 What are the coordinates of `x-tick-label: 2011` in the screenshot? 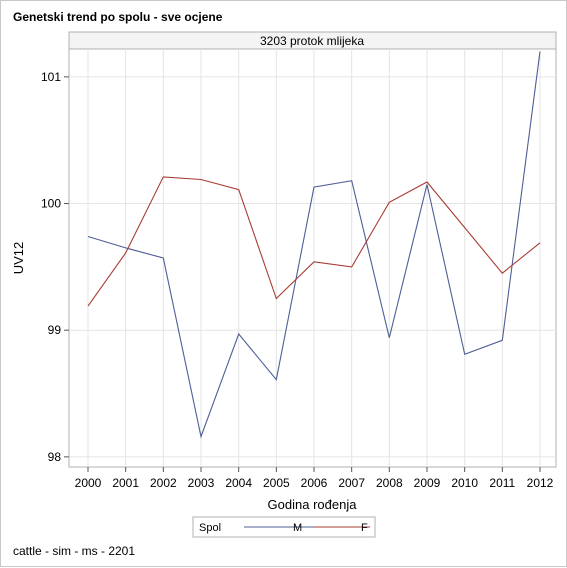 It's located at (502, 483).